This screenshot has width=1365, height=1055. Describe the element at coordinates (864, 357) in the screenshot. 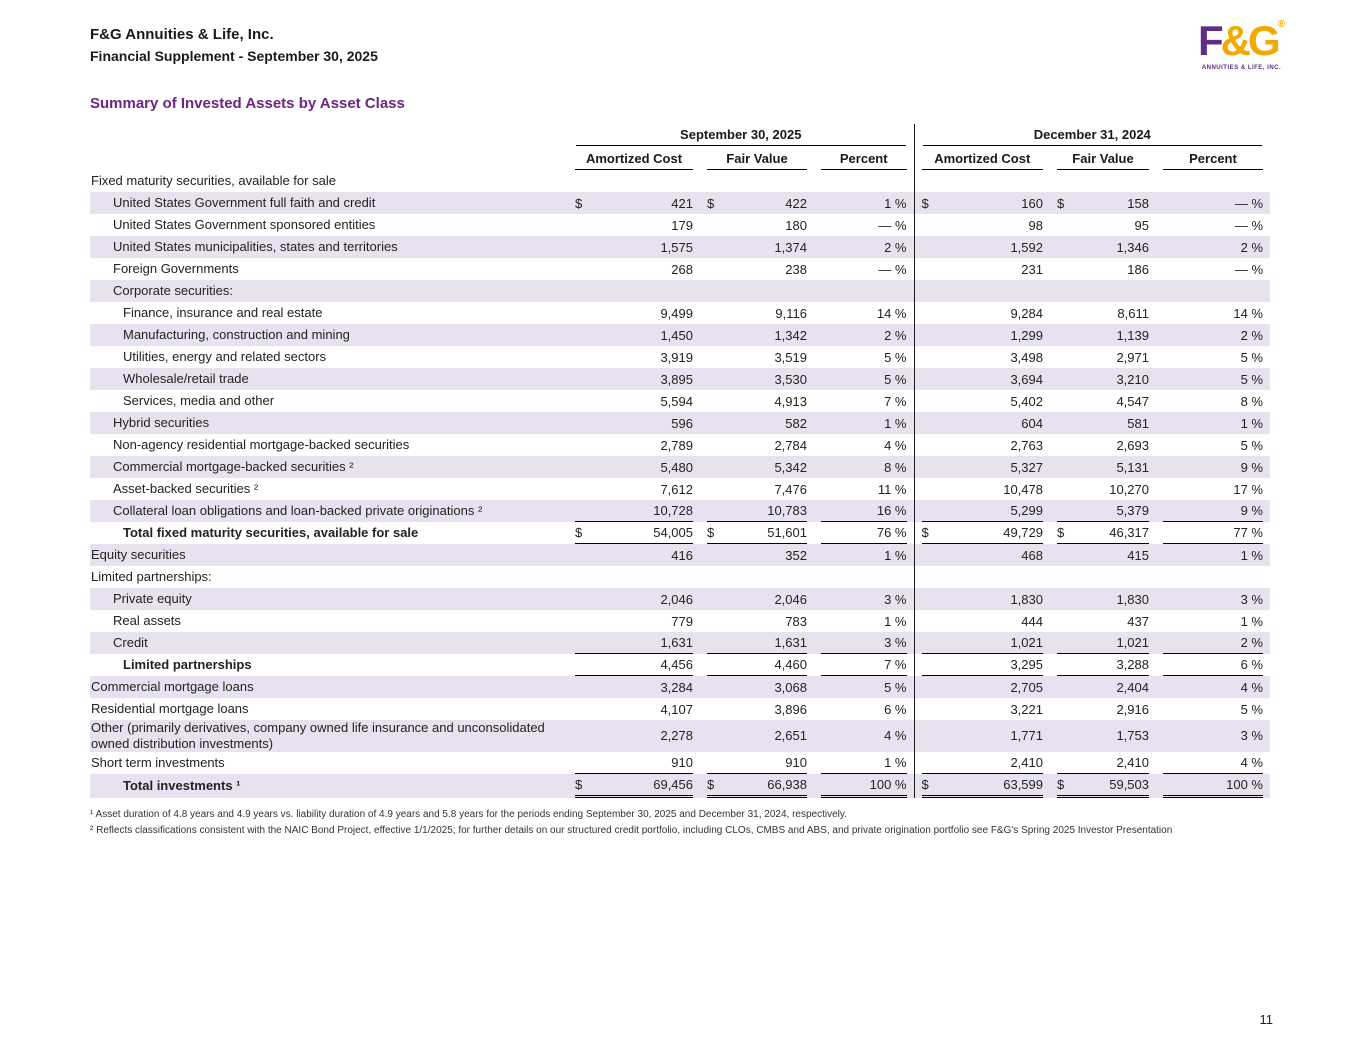

I see `sep30-percent-cell: 5 %` at that location.